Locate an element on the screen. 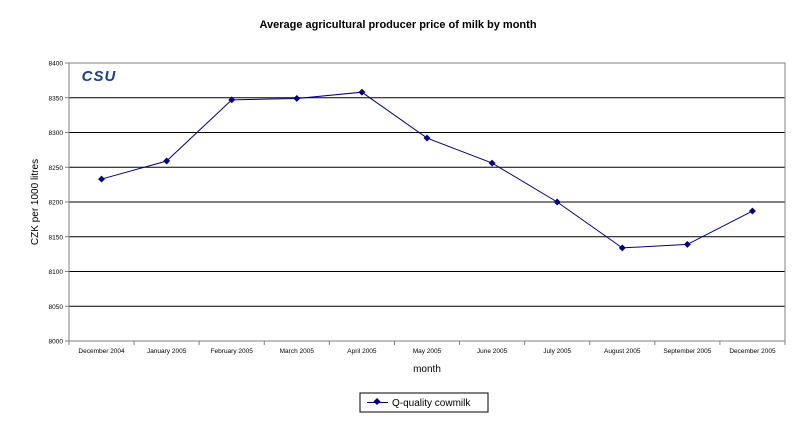 Image resolution: width=796 pixels, height=428 pixels. x-axis-label: month is located at coordinates (427, 369).